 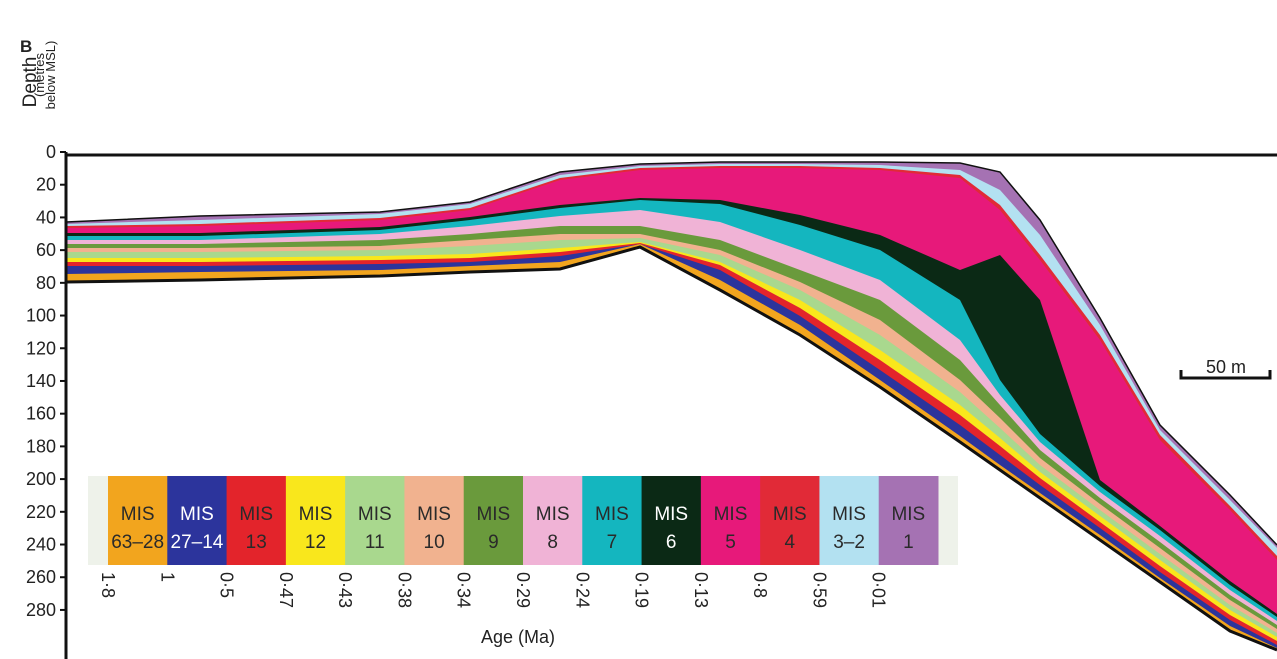 What do you see at coordinates (197, 542) in the screenshot?
I see `stage-number: 27–14` at bounding box center [197, 542].